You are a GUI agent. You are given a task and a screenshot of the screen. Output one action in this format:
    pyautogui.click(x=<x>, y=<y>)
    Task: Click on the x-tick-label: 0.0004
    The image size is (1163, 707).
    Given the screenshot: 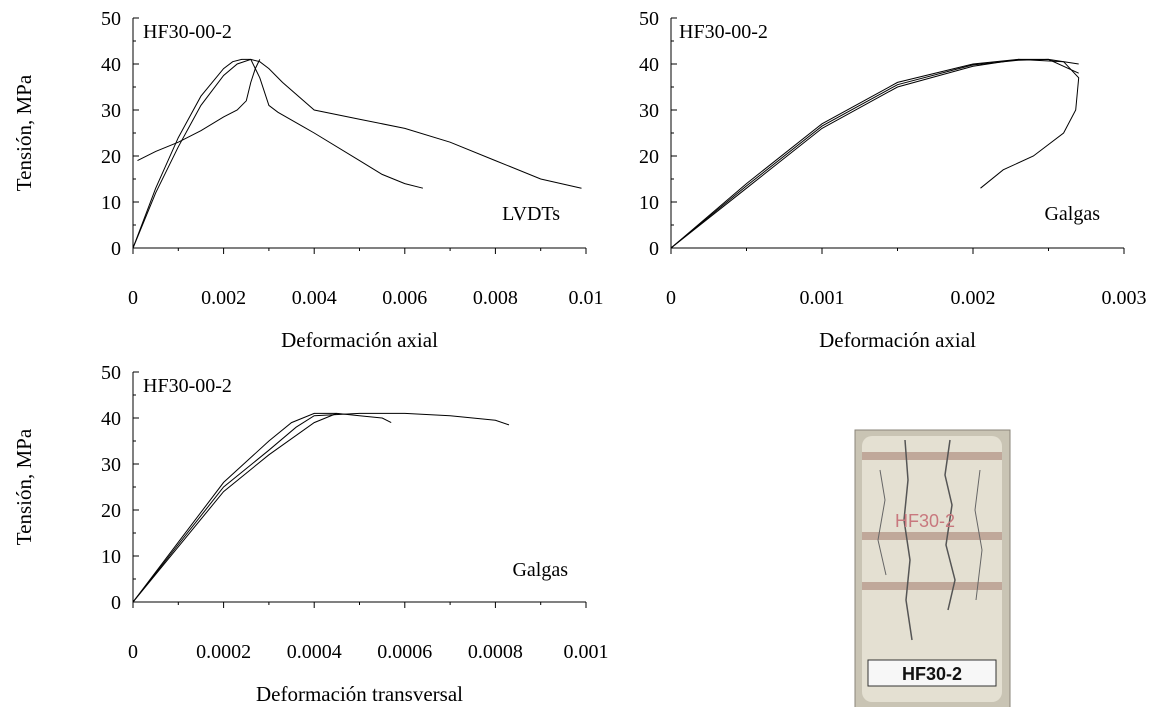 What is the action you would take?
    pyautogui.click(x=314, y=652)
    